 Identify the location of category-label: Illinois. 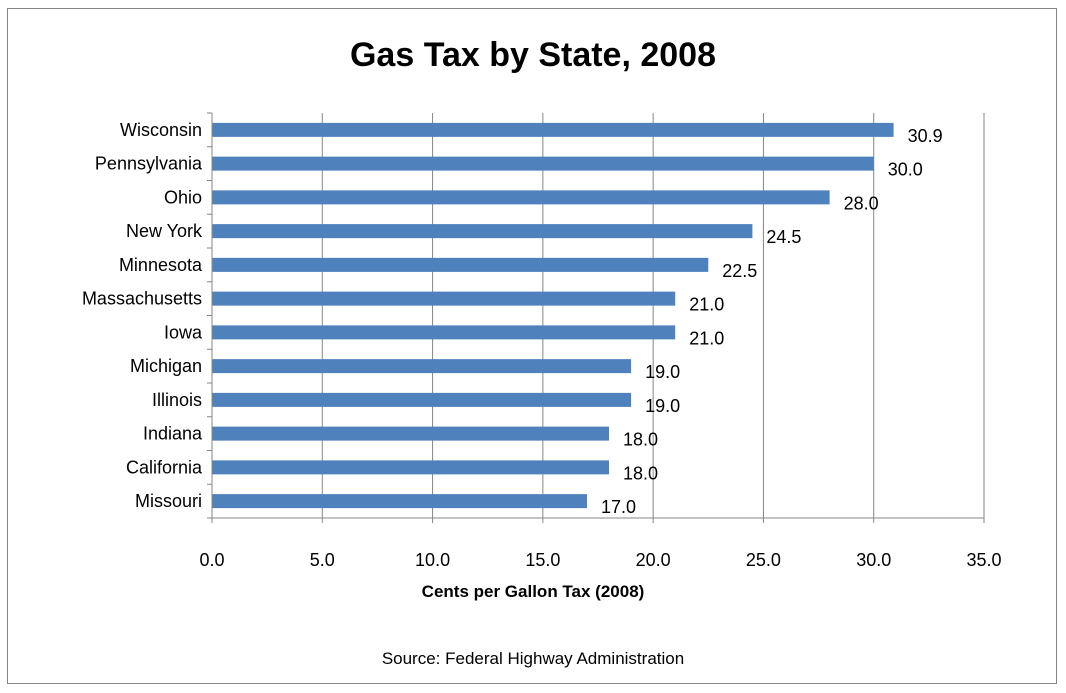
(177, 400).